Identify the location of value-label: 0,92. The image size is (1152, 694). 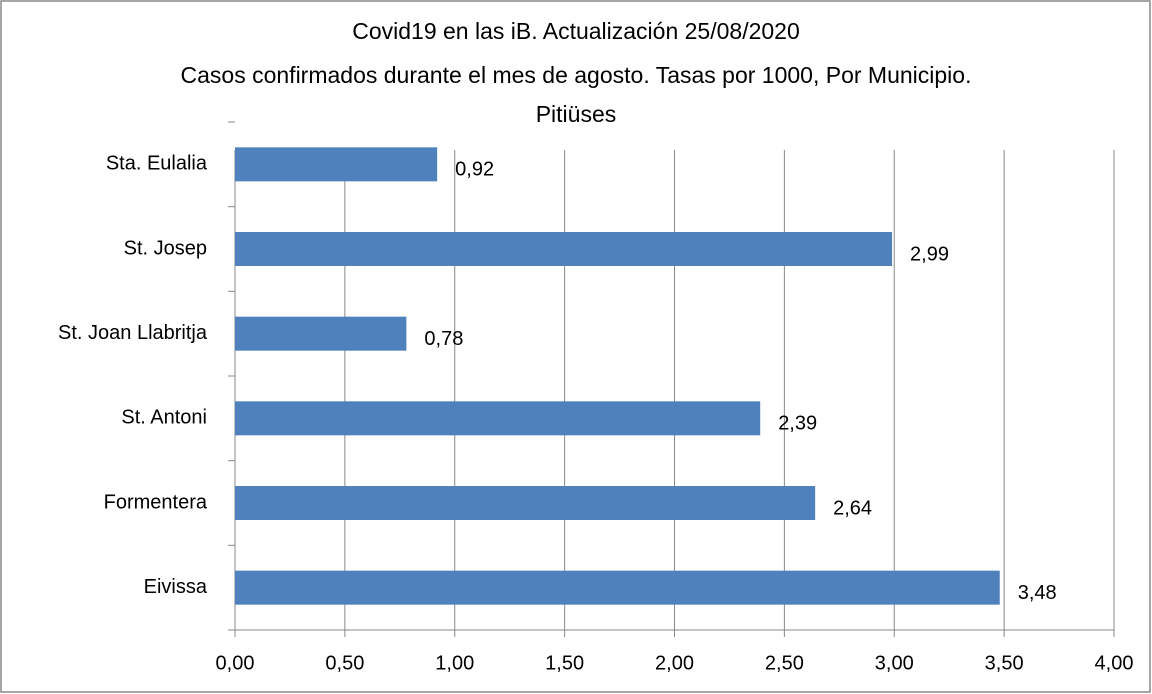
(474, 170).